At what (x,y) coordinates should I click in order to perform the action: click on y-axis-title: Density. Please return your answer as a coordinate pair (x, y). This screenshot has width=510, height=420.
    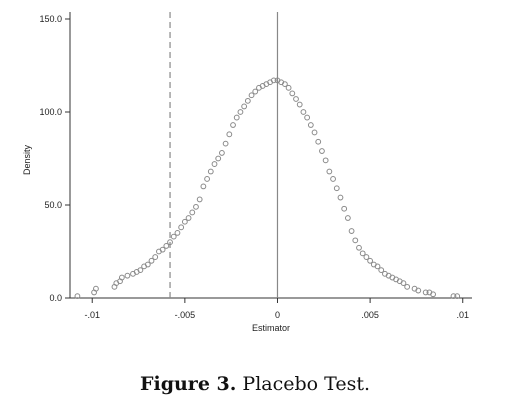
    Looking at the image, I should click on (27, 159).